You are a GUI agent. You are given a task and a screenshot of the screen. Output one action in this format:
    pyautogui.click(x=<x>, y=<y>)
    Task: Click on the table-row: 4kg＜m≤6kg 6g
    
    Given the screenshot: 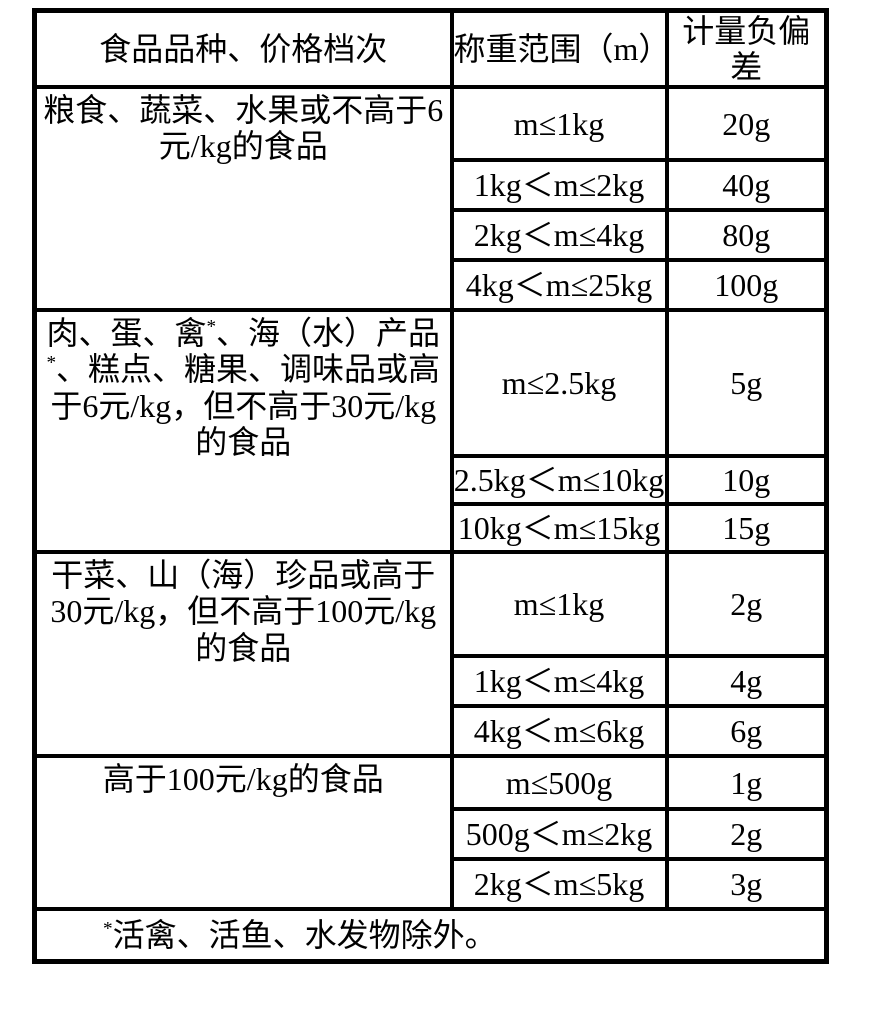 What is the action you would take?
    pyautogui.click(x=432, y=731)
    